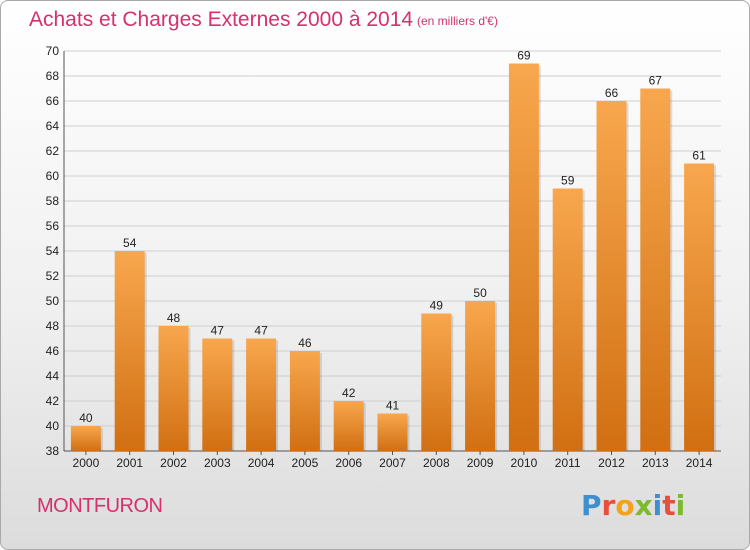  I want to click on x-tick-label: 2002, so click(173, 463).